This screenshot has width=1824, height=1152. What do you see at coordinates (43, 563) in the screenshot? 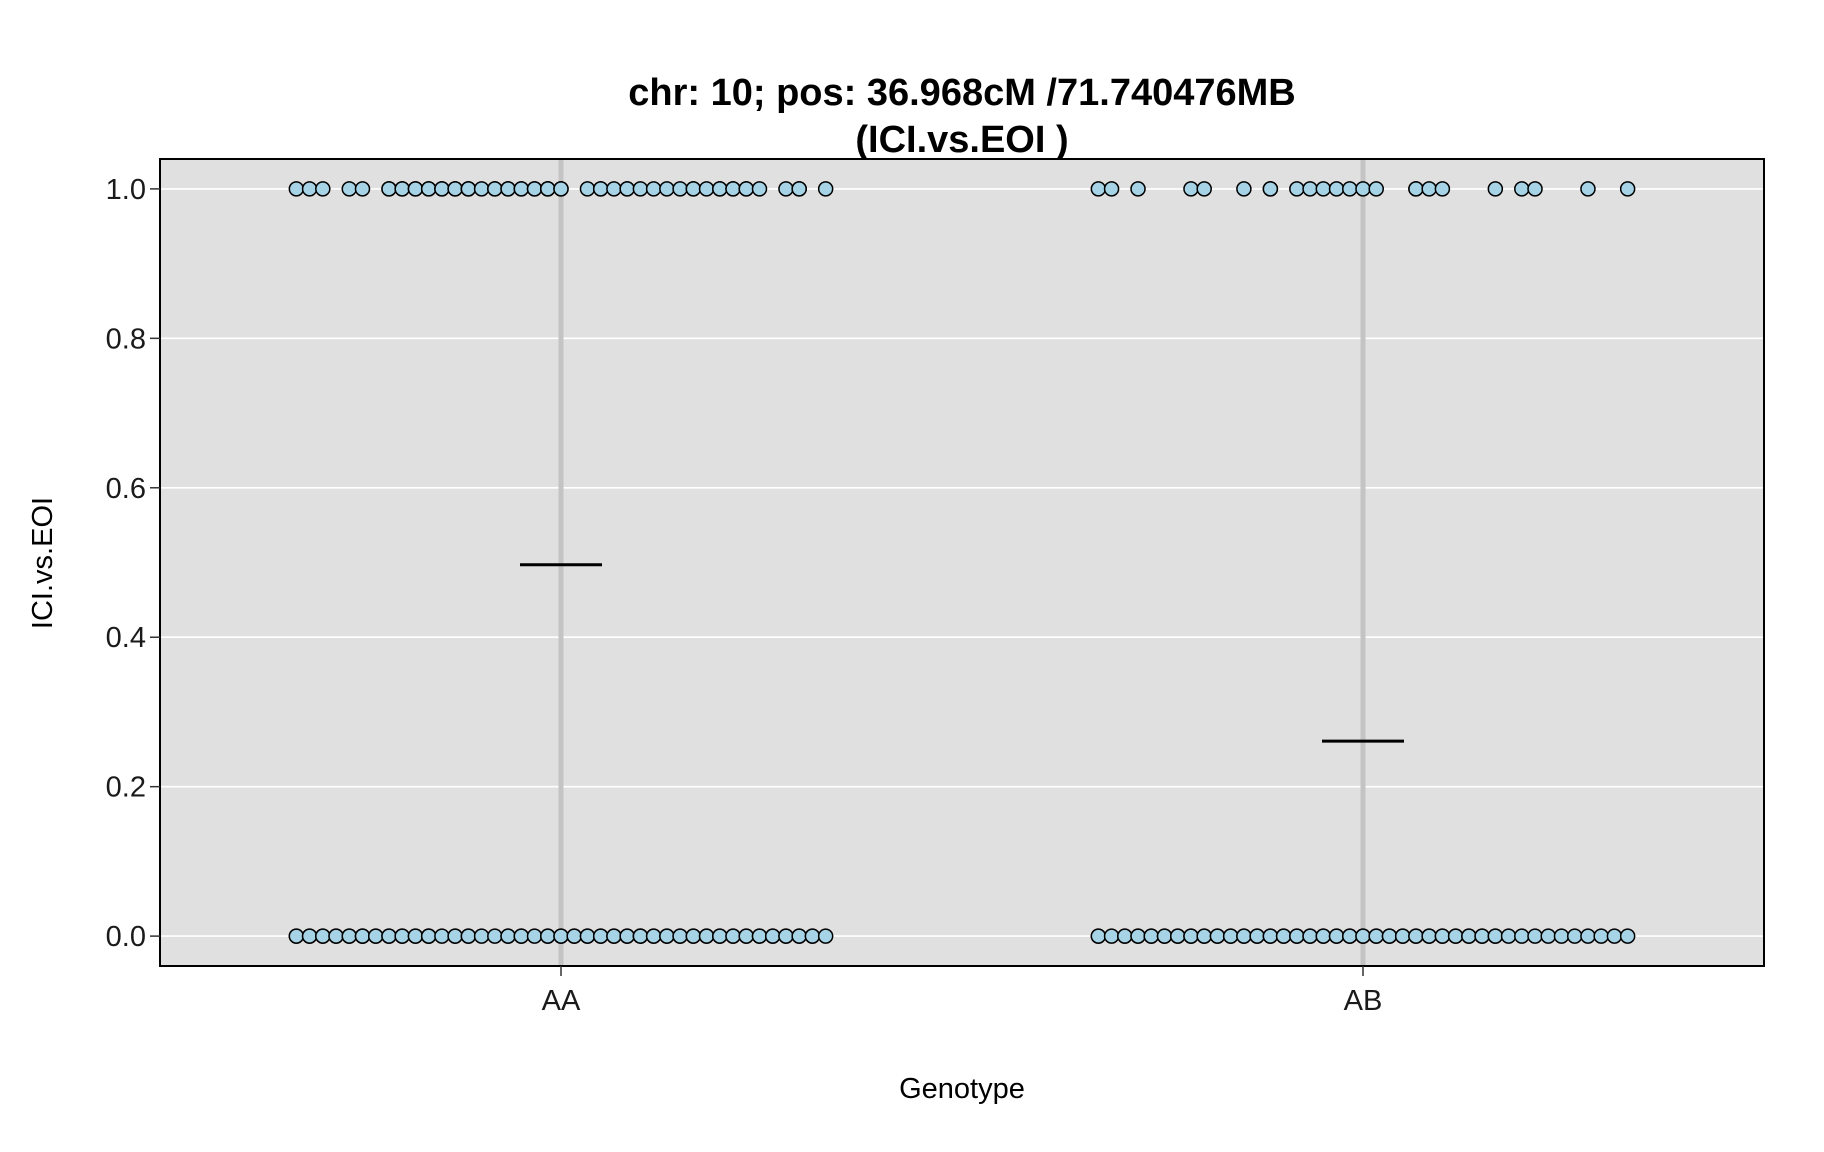
I see `y-axis-title: ICI.vs.EOI` at bounding box center [43, 563].